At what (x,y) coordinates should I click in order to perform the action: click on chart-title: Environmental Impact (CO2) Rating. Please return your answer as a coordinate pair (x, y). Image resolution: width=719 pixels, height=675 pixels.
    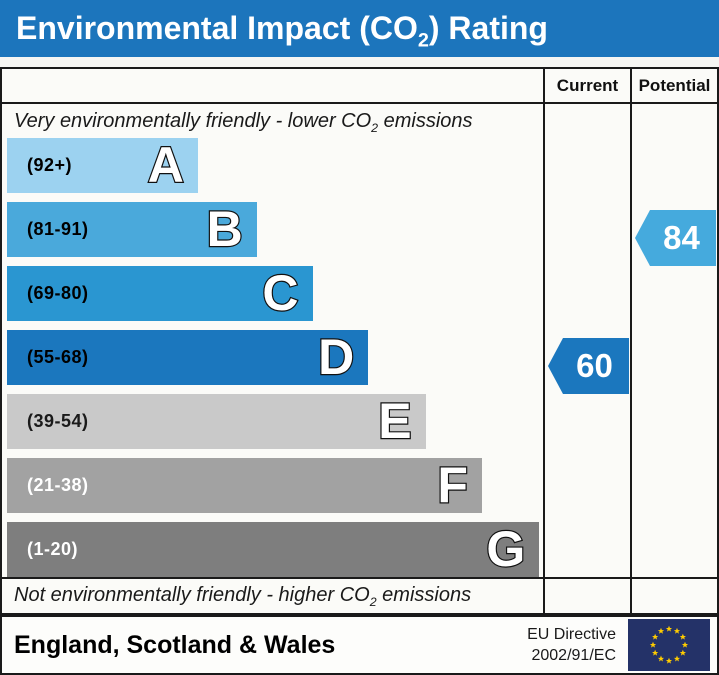
    Looking at the image, I should click on (359, 28).